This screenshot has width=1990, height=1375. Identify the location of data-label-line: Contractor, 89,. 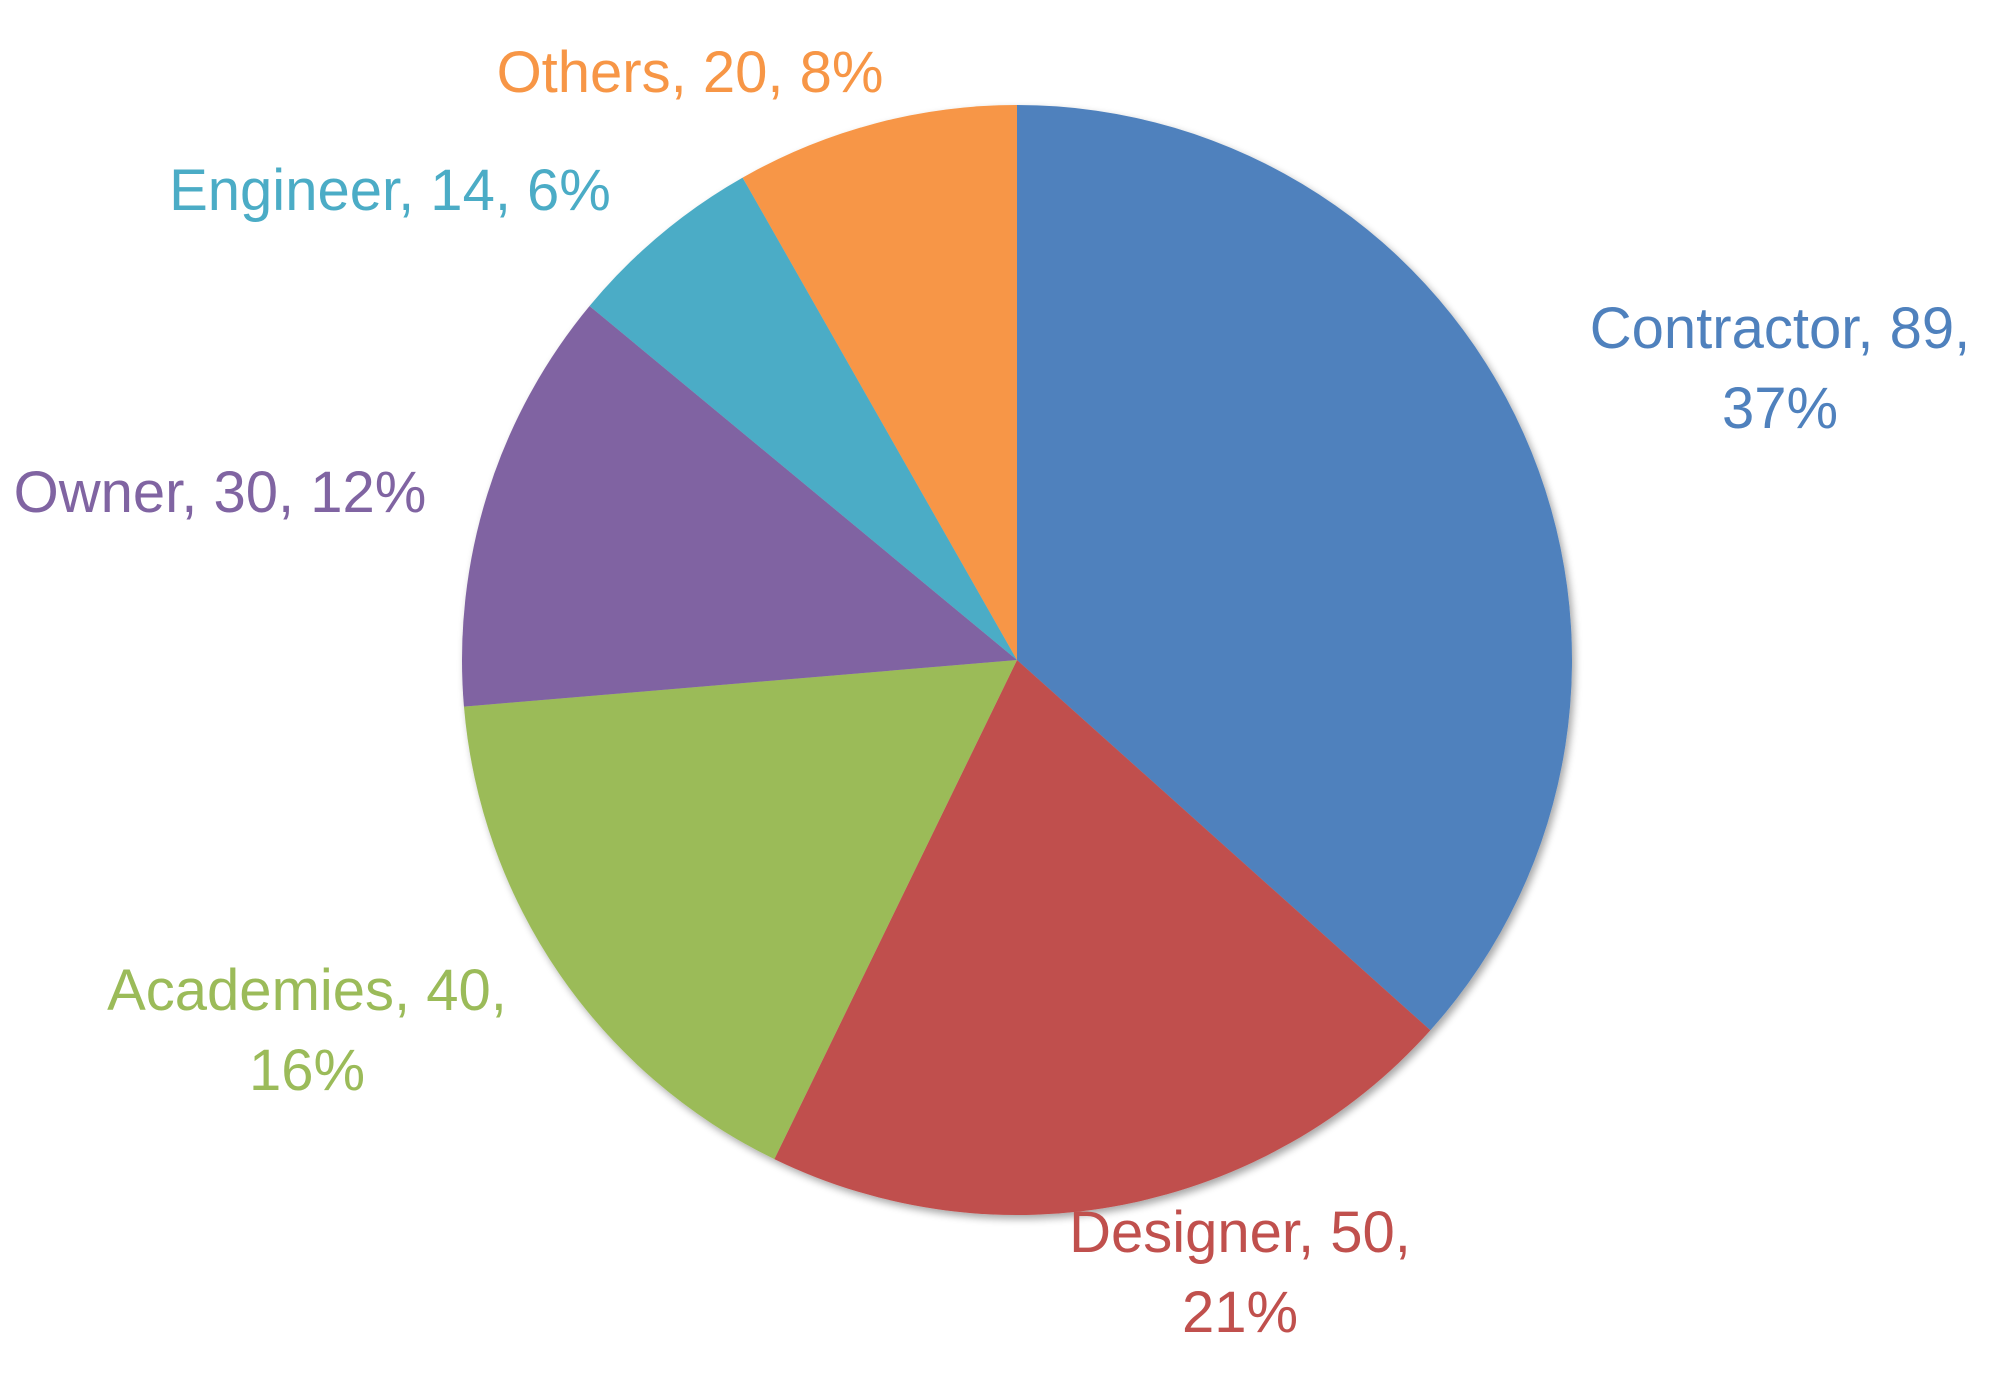
(1780, 328).